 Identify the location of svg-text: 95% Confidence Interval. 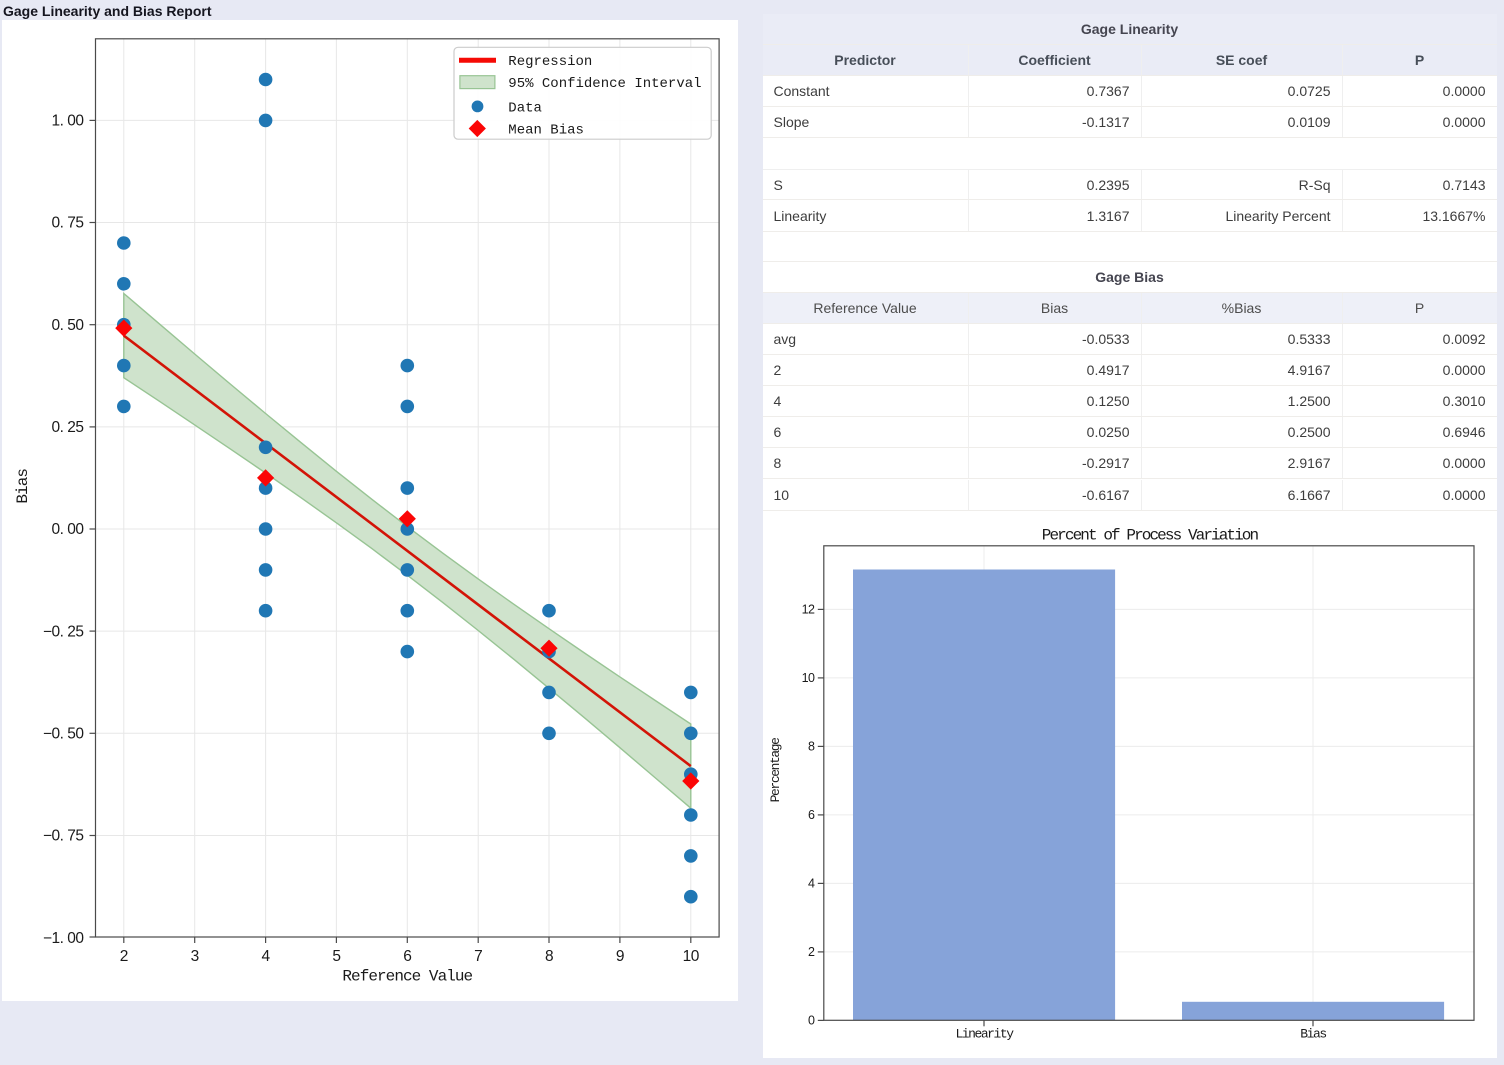
(604, 84).